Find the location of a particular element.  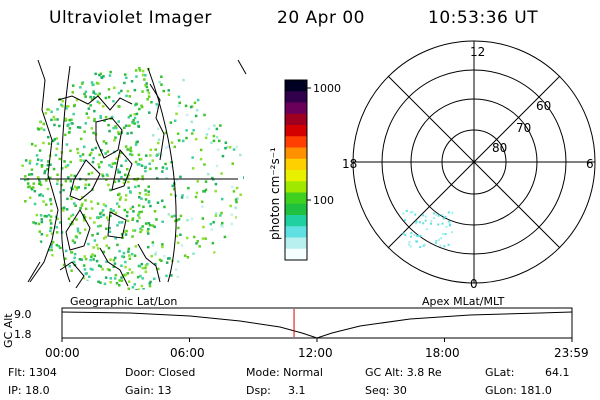

colorbar: 1000 100 is located at coordinates (312, 170).